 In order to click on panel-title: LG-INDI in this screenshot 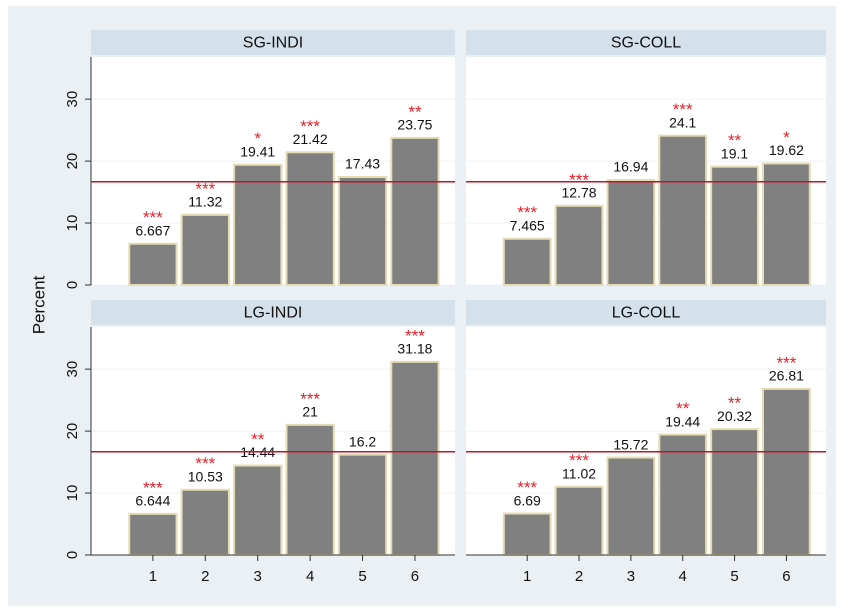, I will do `click(273, 313)`.